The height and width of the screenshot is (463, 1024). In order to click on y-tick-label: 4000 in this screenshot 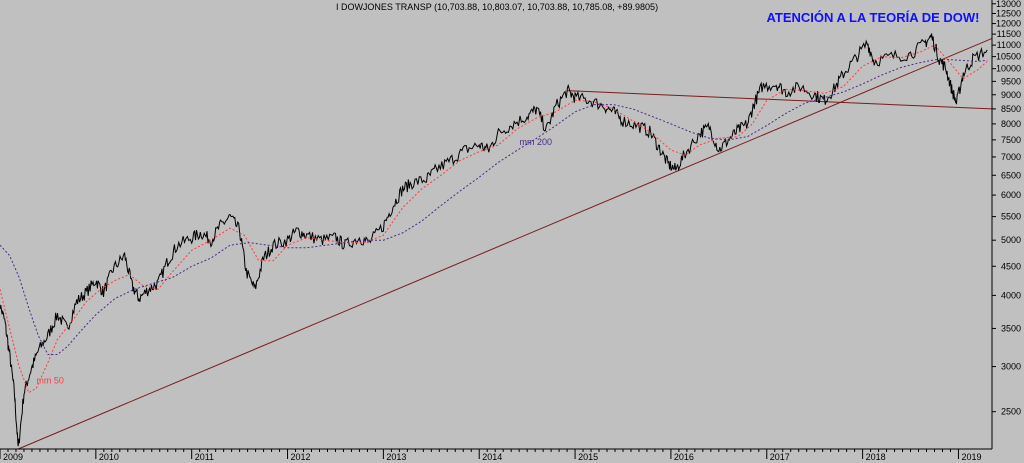, I will do `click(1011, 295)`.